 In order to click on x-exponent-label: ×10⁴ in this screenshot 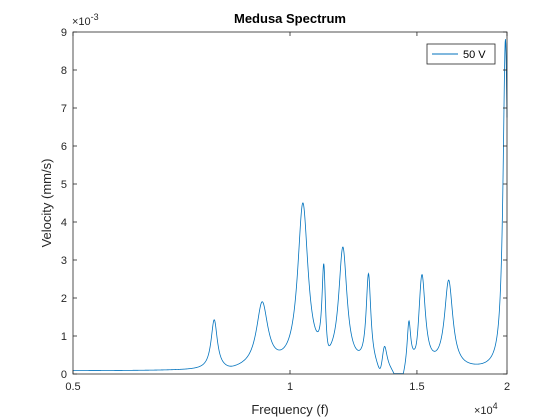, I will do `click(486, 409)`.